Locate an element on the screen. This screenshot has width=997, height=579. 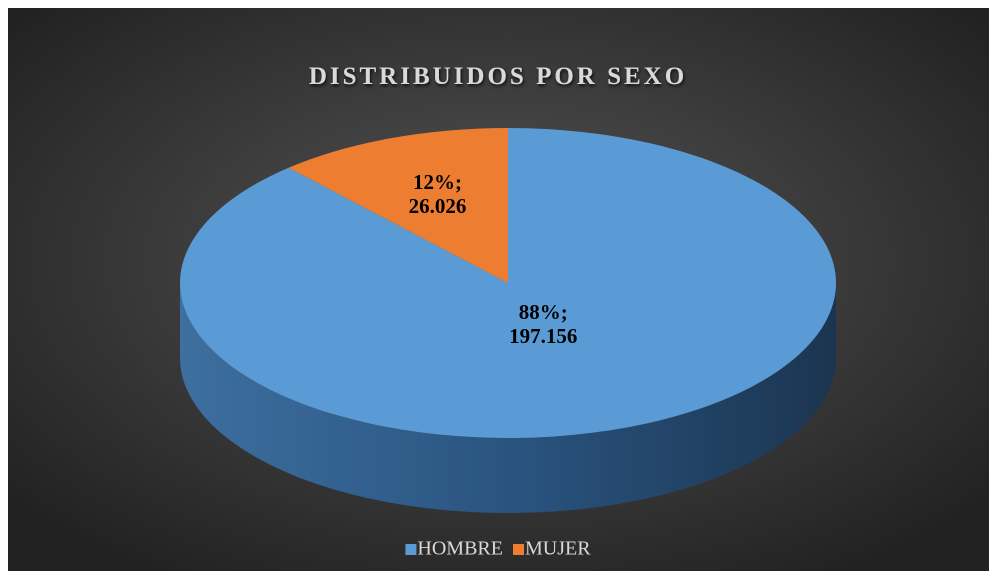
chart-title: DISTRIBUIDOS POR SEXO is located at coordinates (498, 76).